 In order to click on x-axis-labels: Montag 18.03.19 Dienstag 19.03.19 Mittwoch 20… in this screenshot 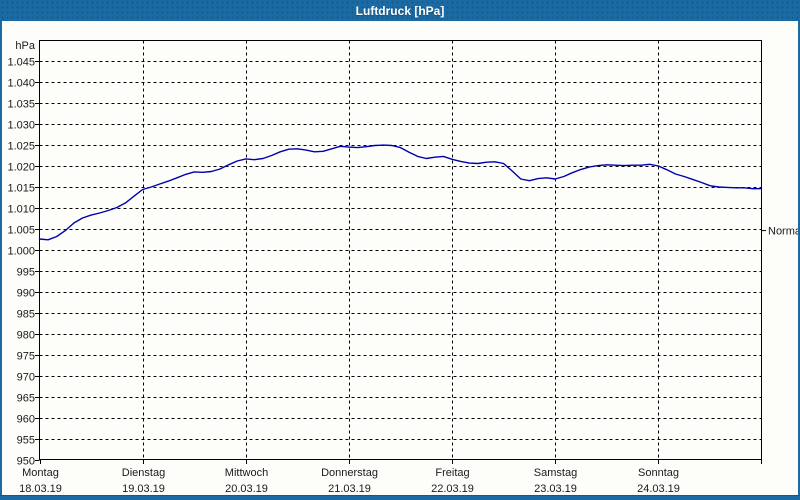, I will do `click(390, 477)`.